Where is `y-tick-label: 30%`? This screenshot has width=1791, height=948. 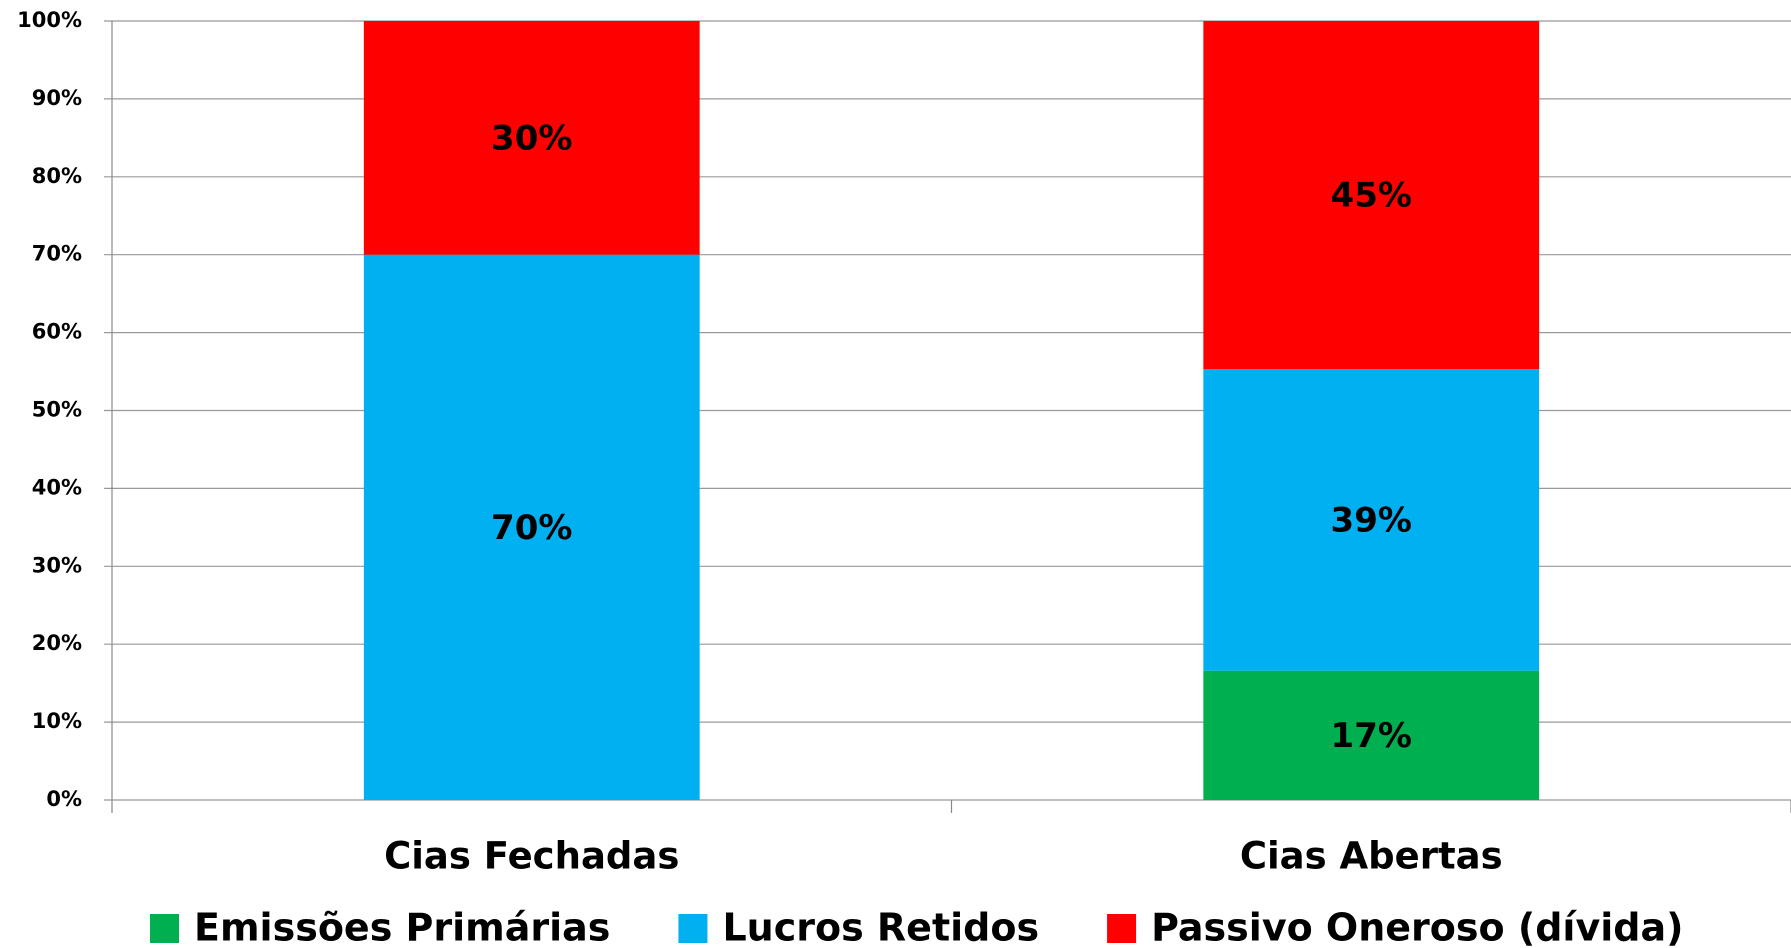 y-tick-label: 30% is located at coordinates (57, 565).